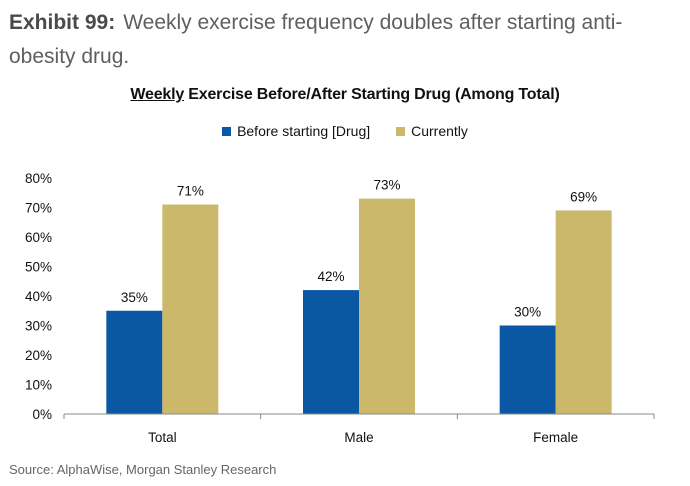 Image resolution: width=690 pixels, height=486 pixels. Describe the element at coordinates (42, 414) in the screenshot. I see `y-tick-label: 0%` at that location.